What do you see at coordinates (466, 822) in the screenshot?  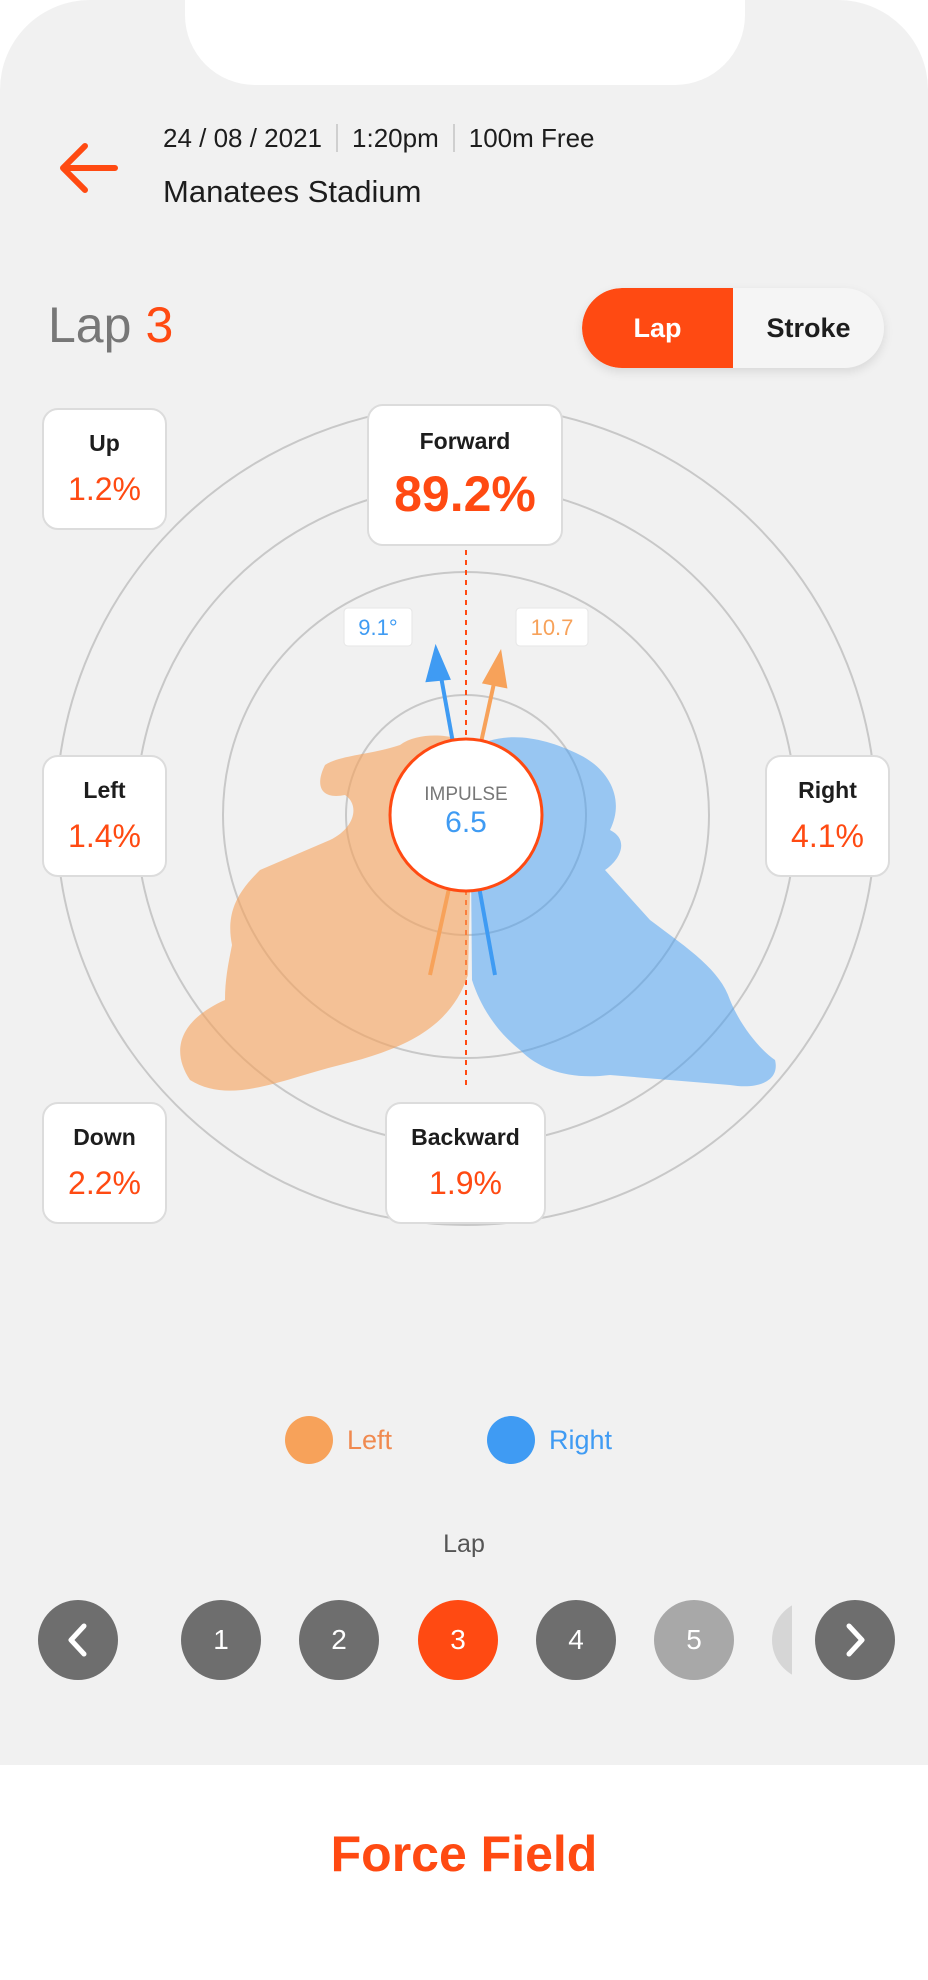 I see `impulse-value: 6.5` at bounding box center [466, 822].